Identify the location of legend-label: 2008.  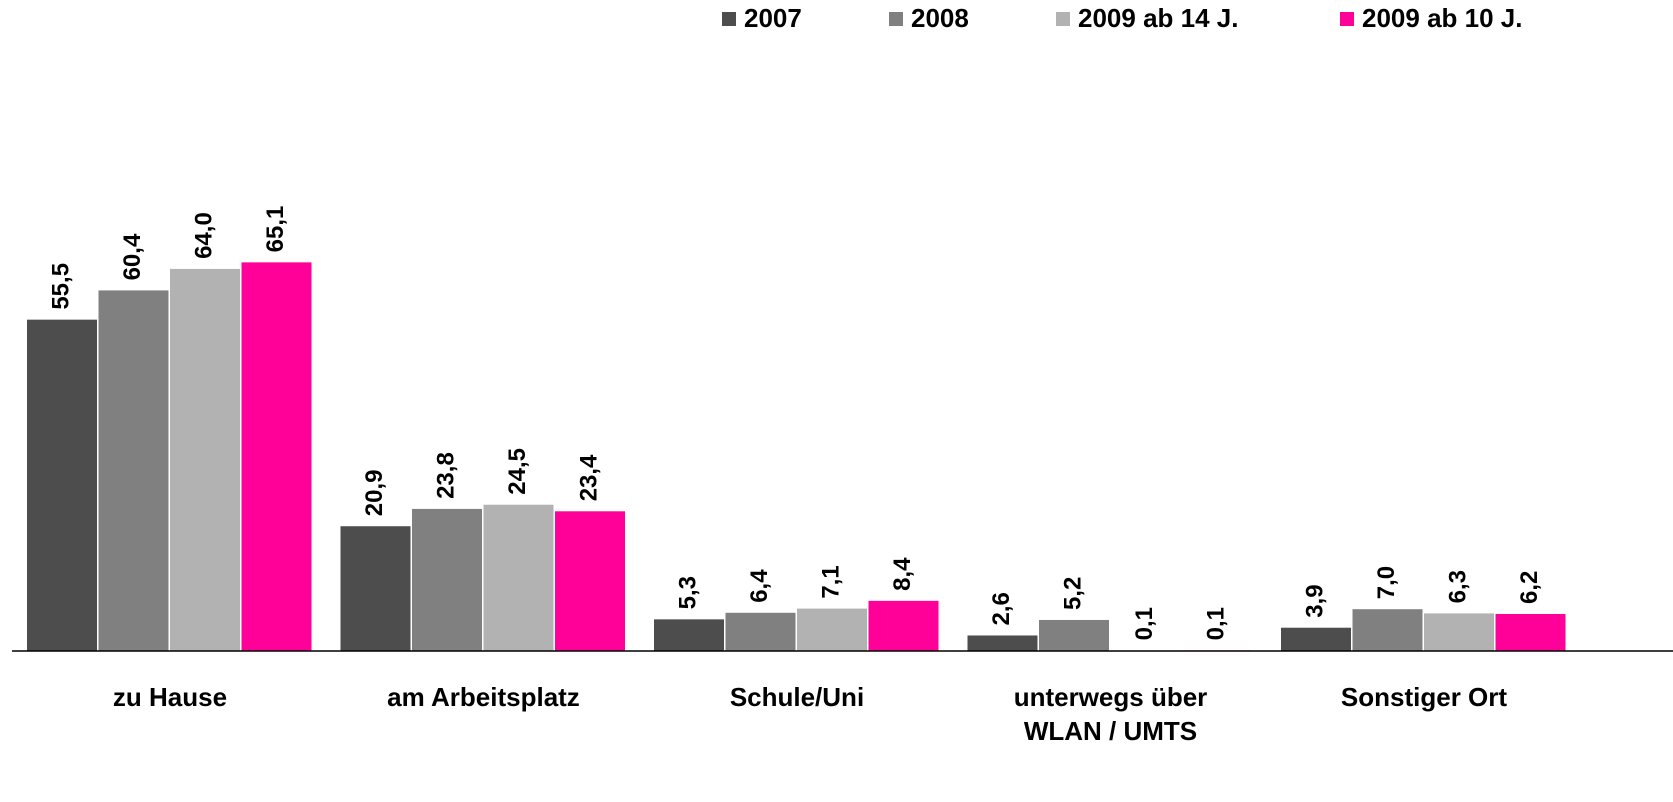
(940, 18).